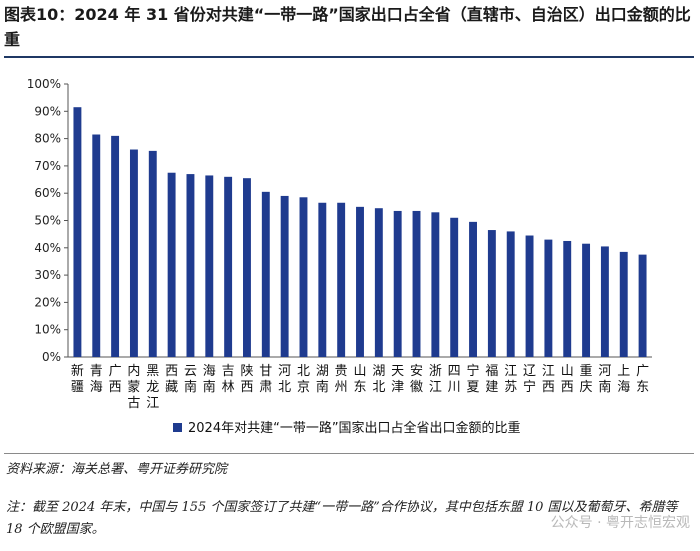 This screenshot has width=700, height=551. Describe the element at coordinates (171, 379) in the screenshot. I see `x-tick-label: 西藏` at that location.